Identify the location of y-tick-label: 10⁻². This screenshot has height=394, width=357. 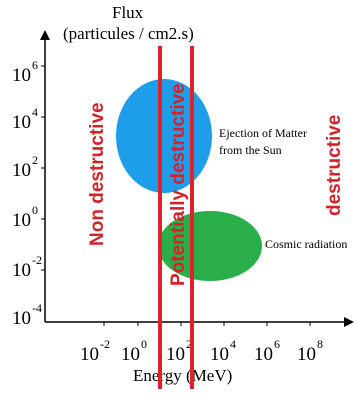
(27, 267).